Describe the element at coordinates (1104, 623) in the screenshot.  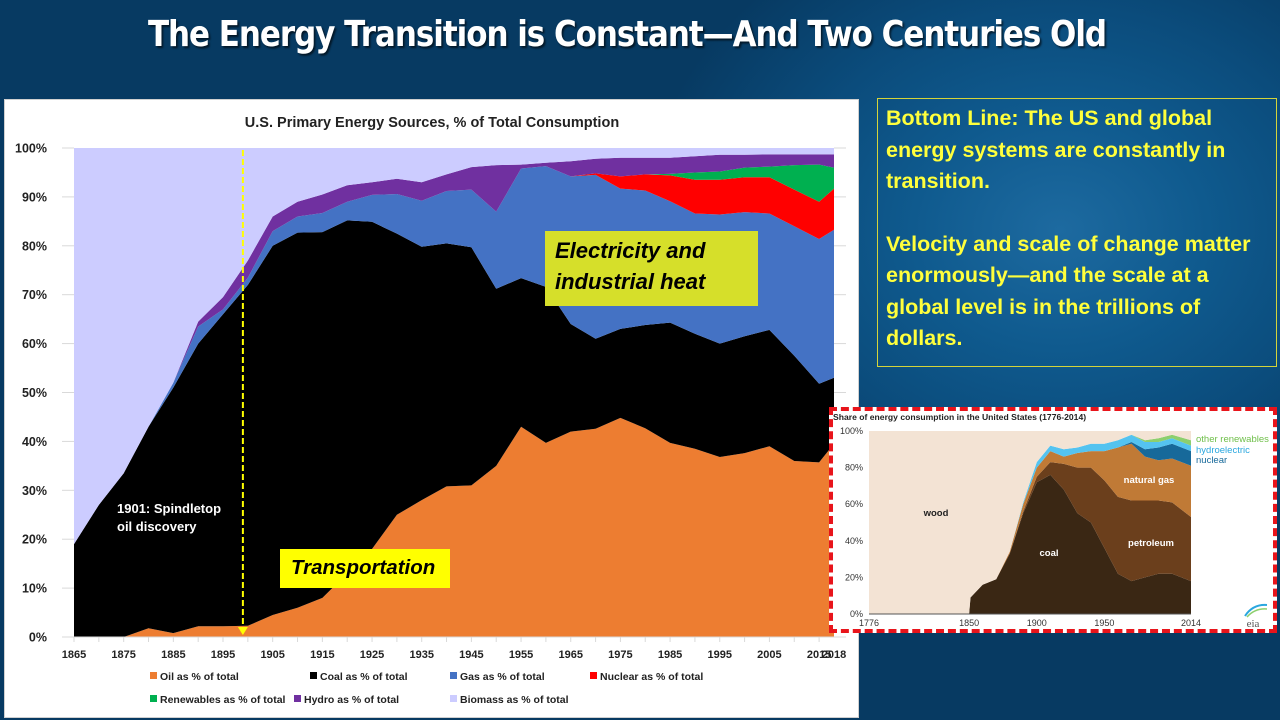
I see `inset-x-tick-label: 1950` at that location.